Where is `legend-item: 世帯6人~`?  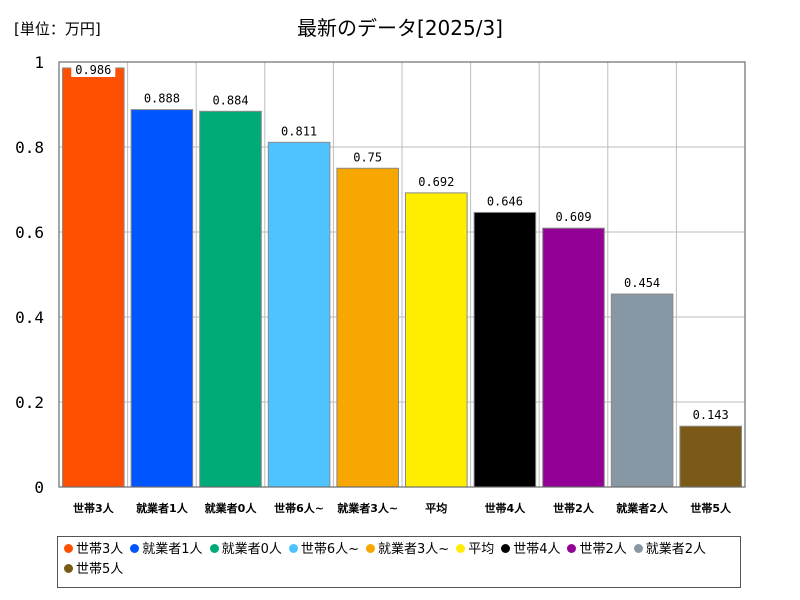 legend-item: 世帯6人~ is located at coordinates (324, 550).